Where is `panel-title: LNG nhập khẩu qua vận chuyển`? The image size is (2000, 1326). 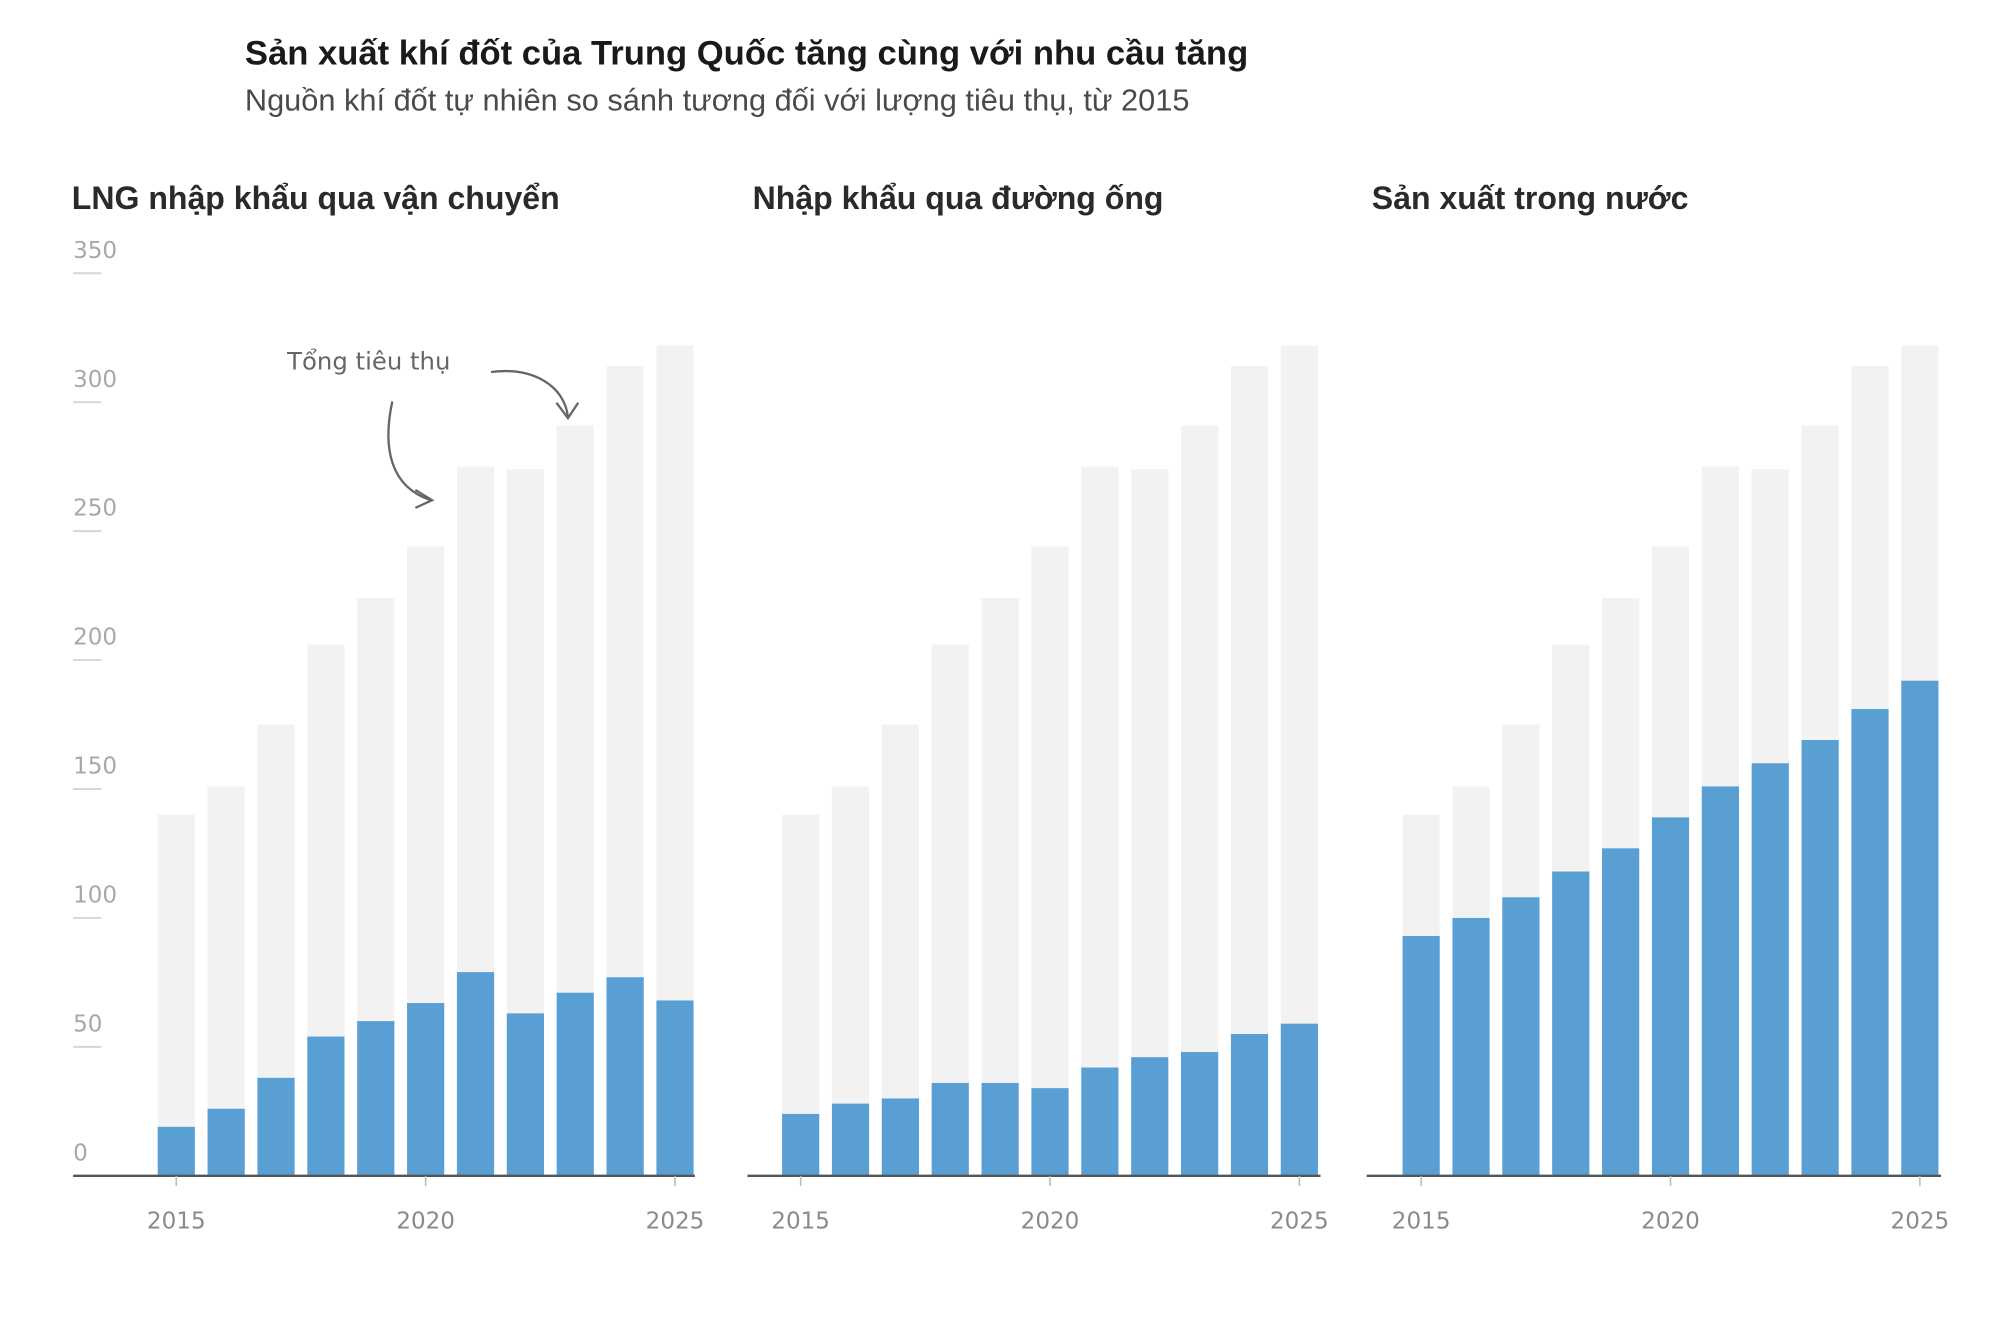 panel-title: LNG nhập khẩu qua vận chuyển is located at coordinates (316, 198).